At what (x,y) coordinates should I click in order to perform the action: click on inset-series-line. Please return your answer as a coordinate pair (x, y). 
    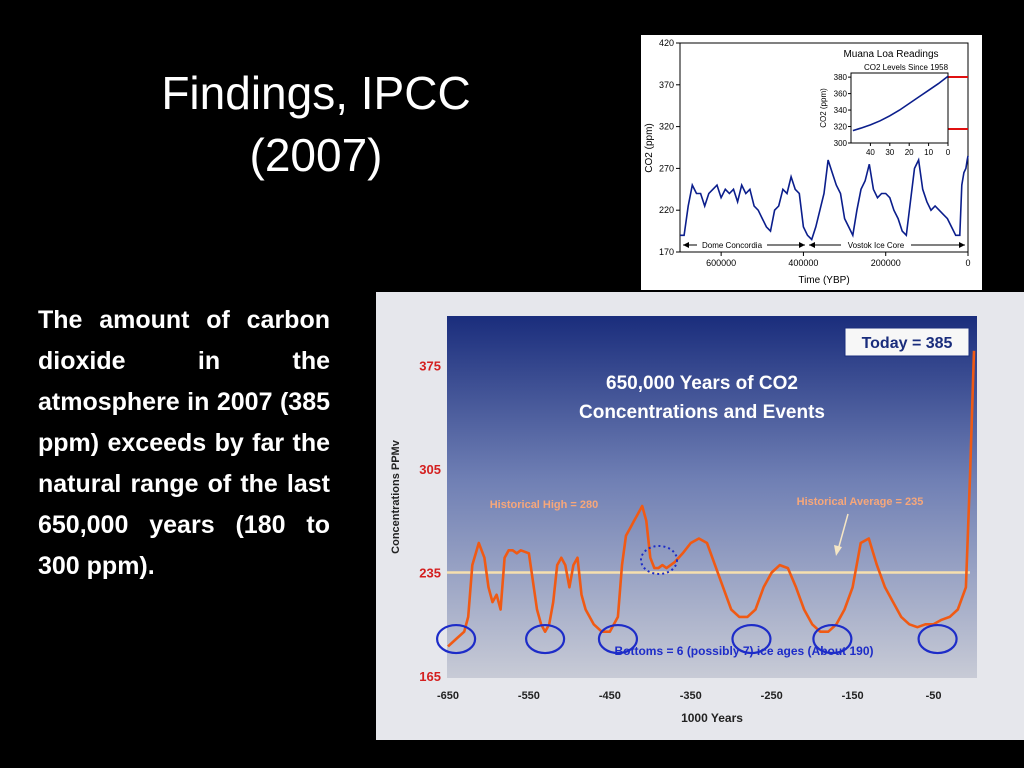
    Looking at the image, I should click on (900, 103).